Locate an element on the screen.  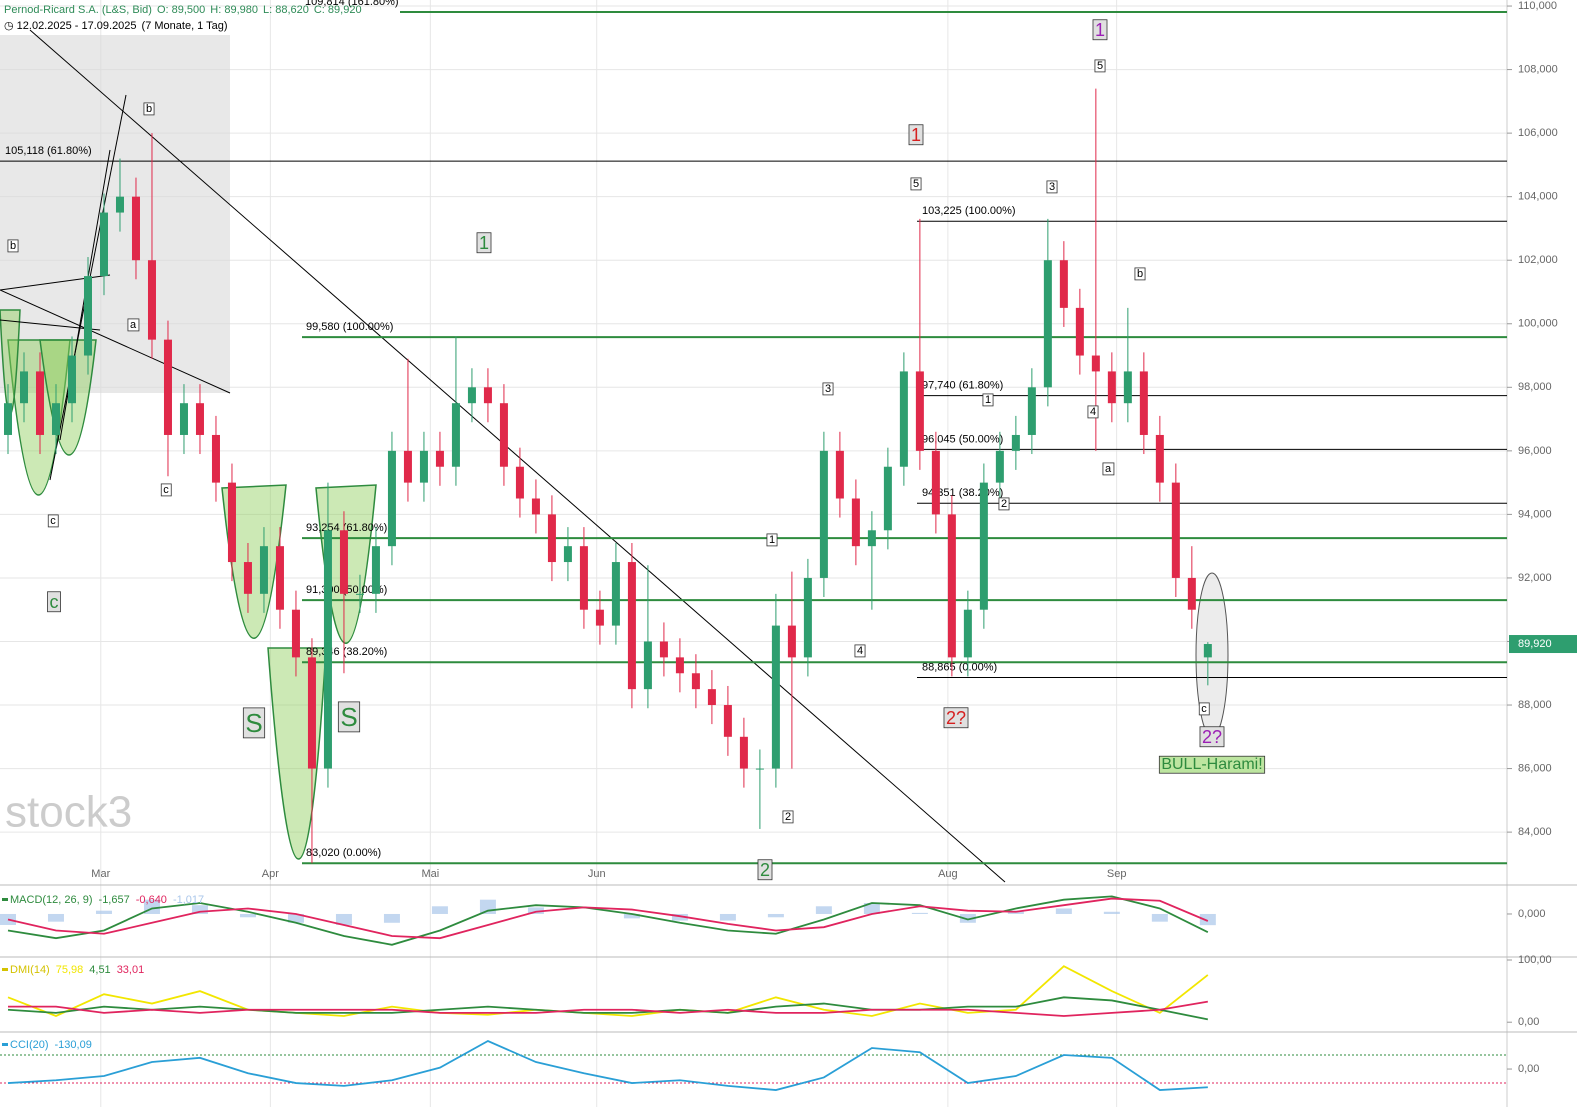
indicator-title: DMI(14) is located at coordinates (30, 970).